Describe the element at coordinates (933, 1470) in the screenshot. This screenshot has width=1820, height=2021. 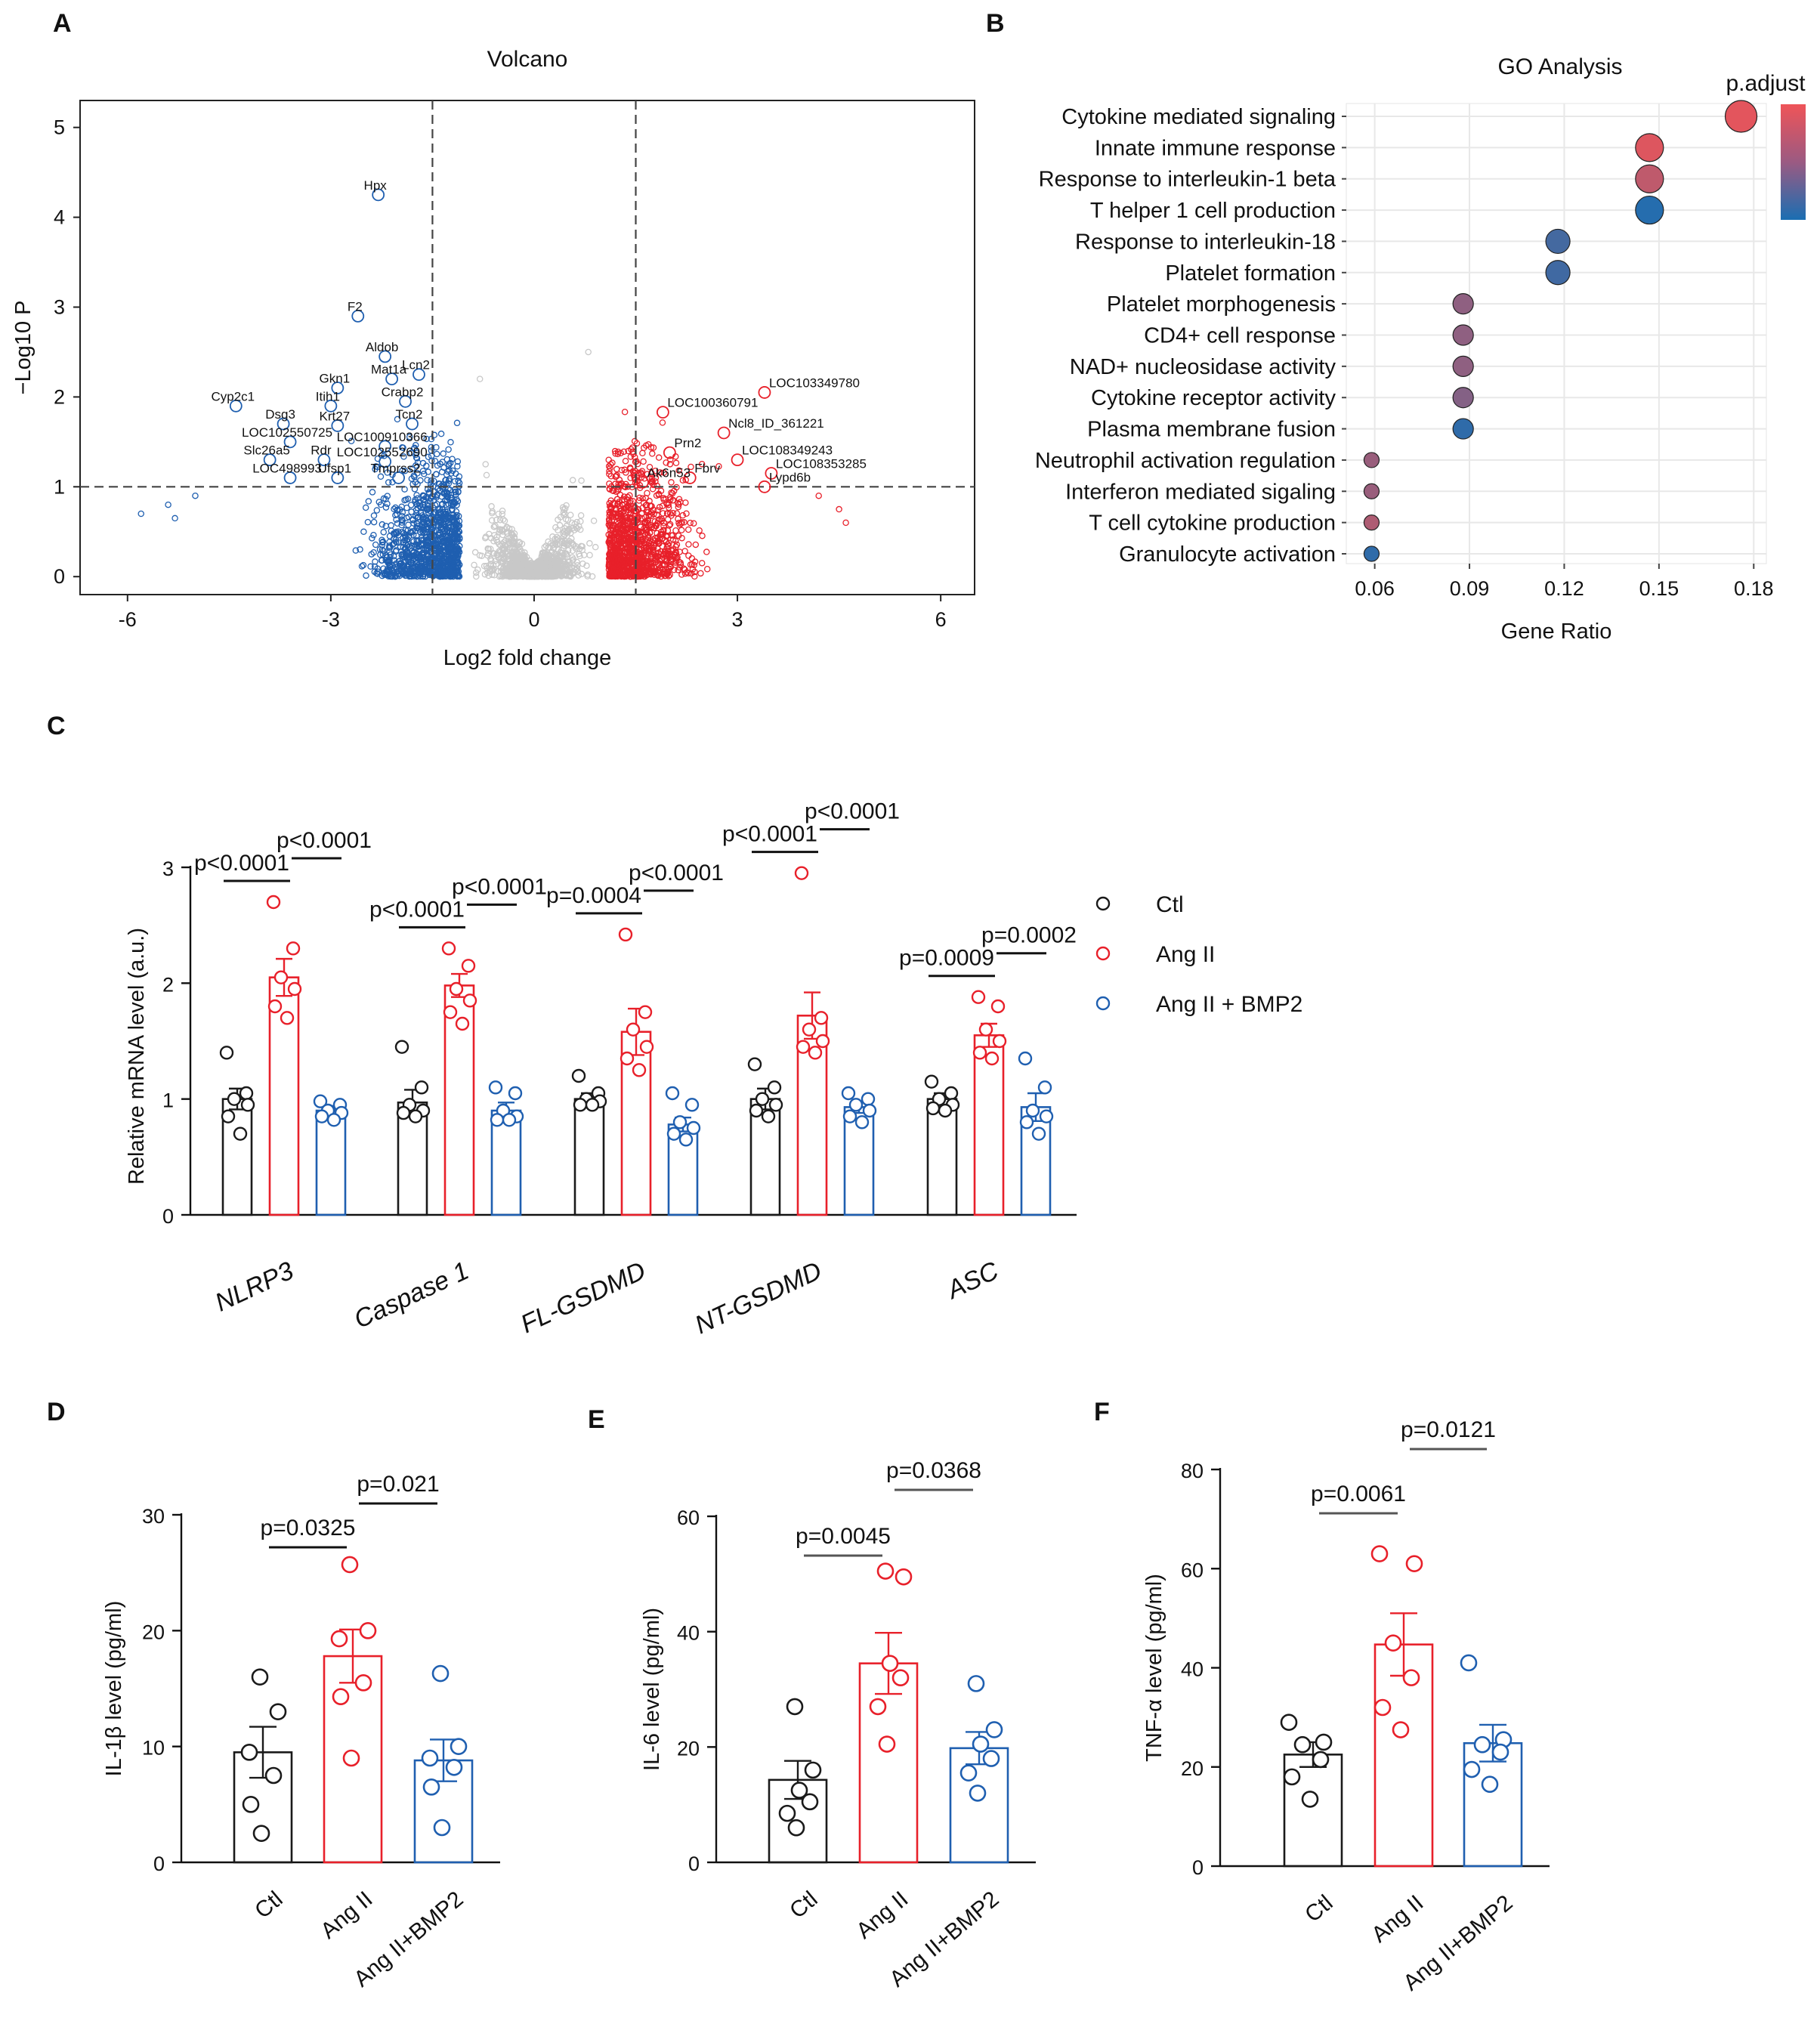
I see `p-value-label: p=0.0368` at that location.